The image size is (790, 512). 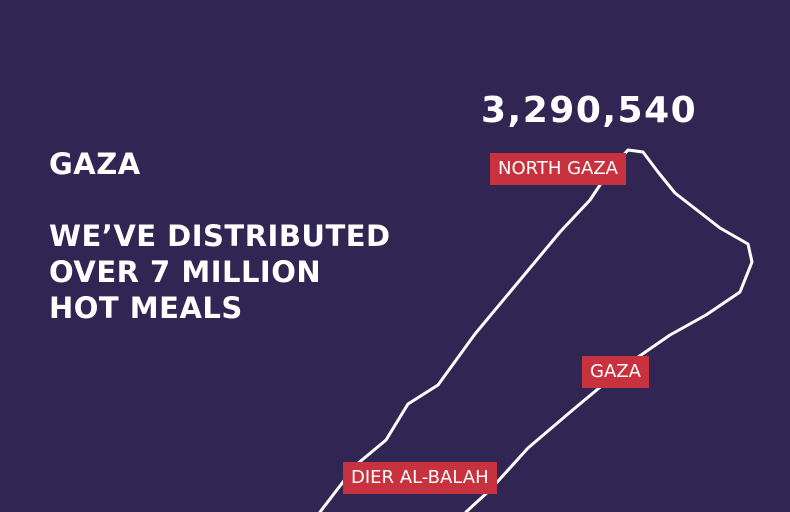 I want to click on label-north-gaza: NORTH GAZA, so click(x=558, y=169).